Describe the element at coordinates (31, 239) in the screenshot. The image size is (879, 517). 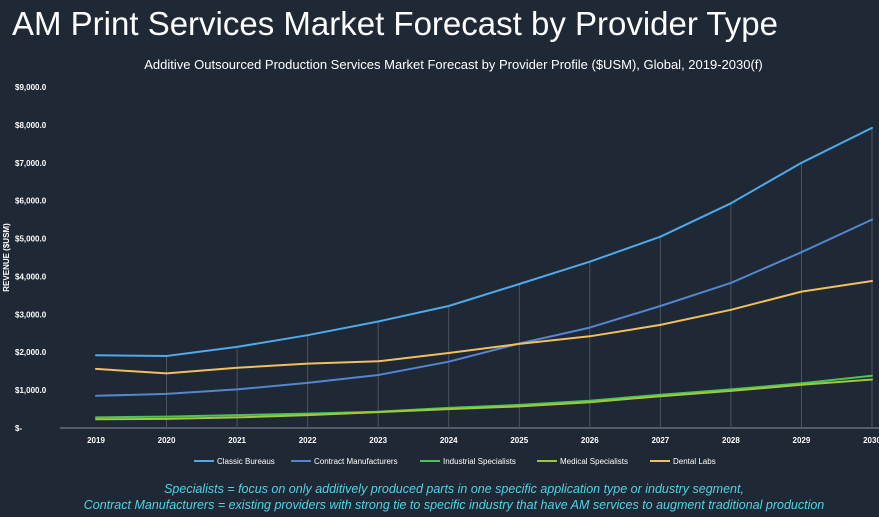
I see `y-tick-label: $5,000.0` at that location.